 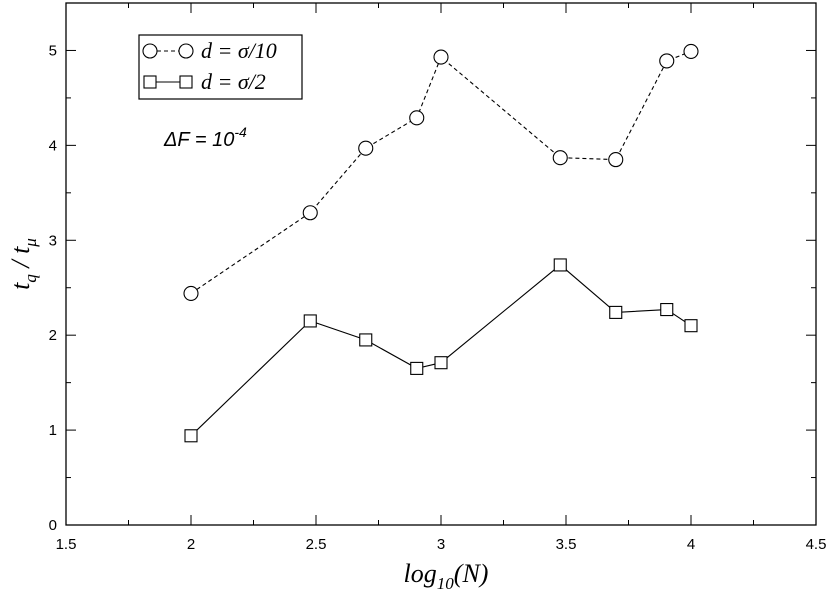 What do you see at coordinates (446, 583) in the screenshot?
I see `x-axis-label-sub: 10` at bounding box center [446, 583].